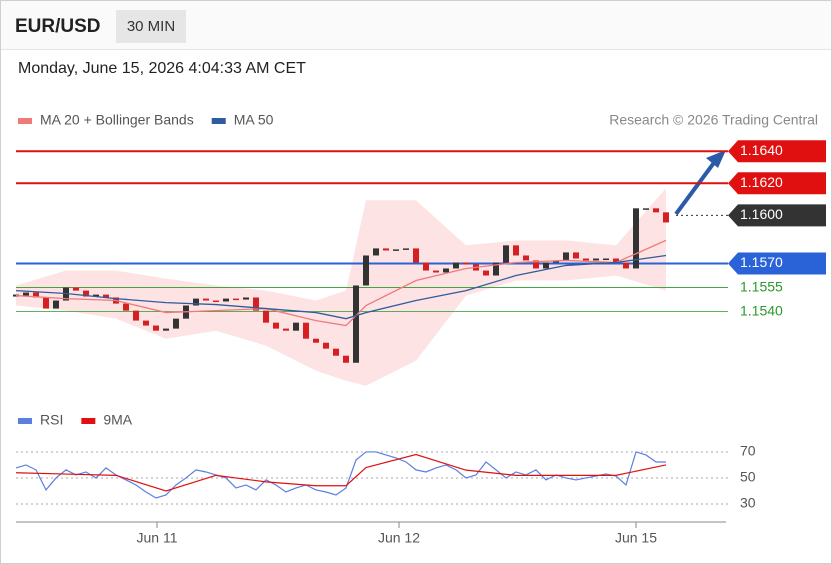 This screenshot has width=832, height=564. Describe the element at coordinates (157, 538) in the screenshot. I see `x-tick-label: Jun 11` at that location.